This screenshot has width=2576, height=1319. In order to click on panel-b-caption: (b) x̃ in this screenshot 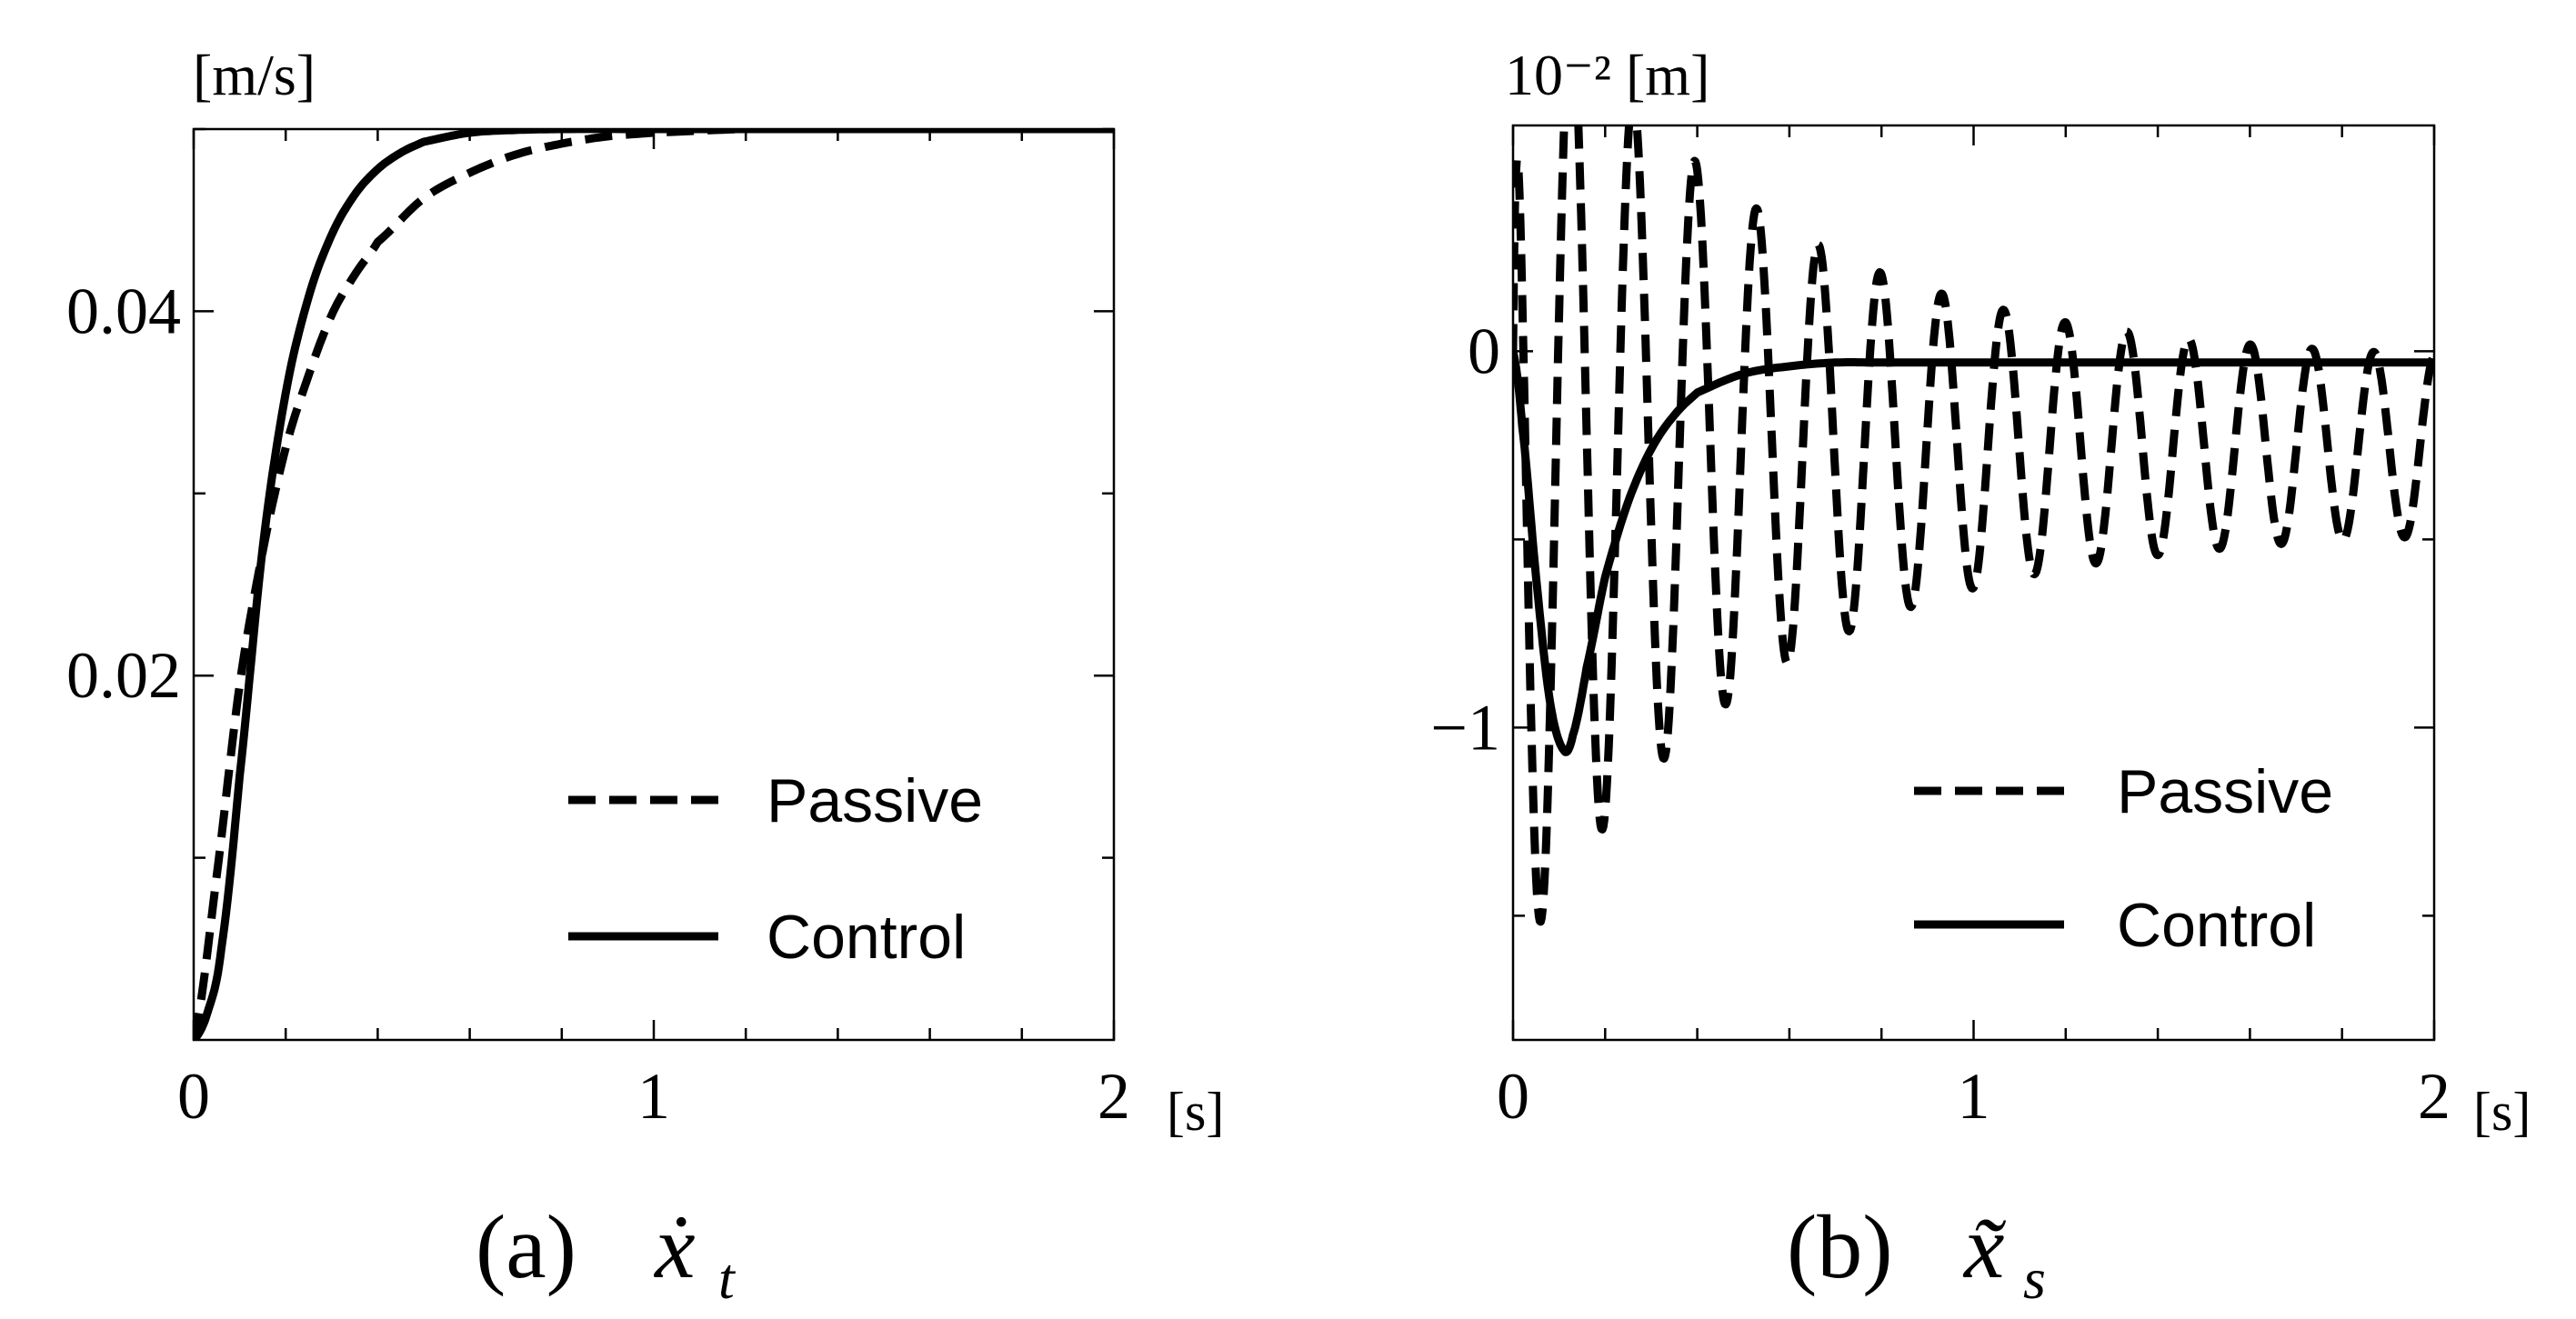, I will do `click(1897, 1246)`.